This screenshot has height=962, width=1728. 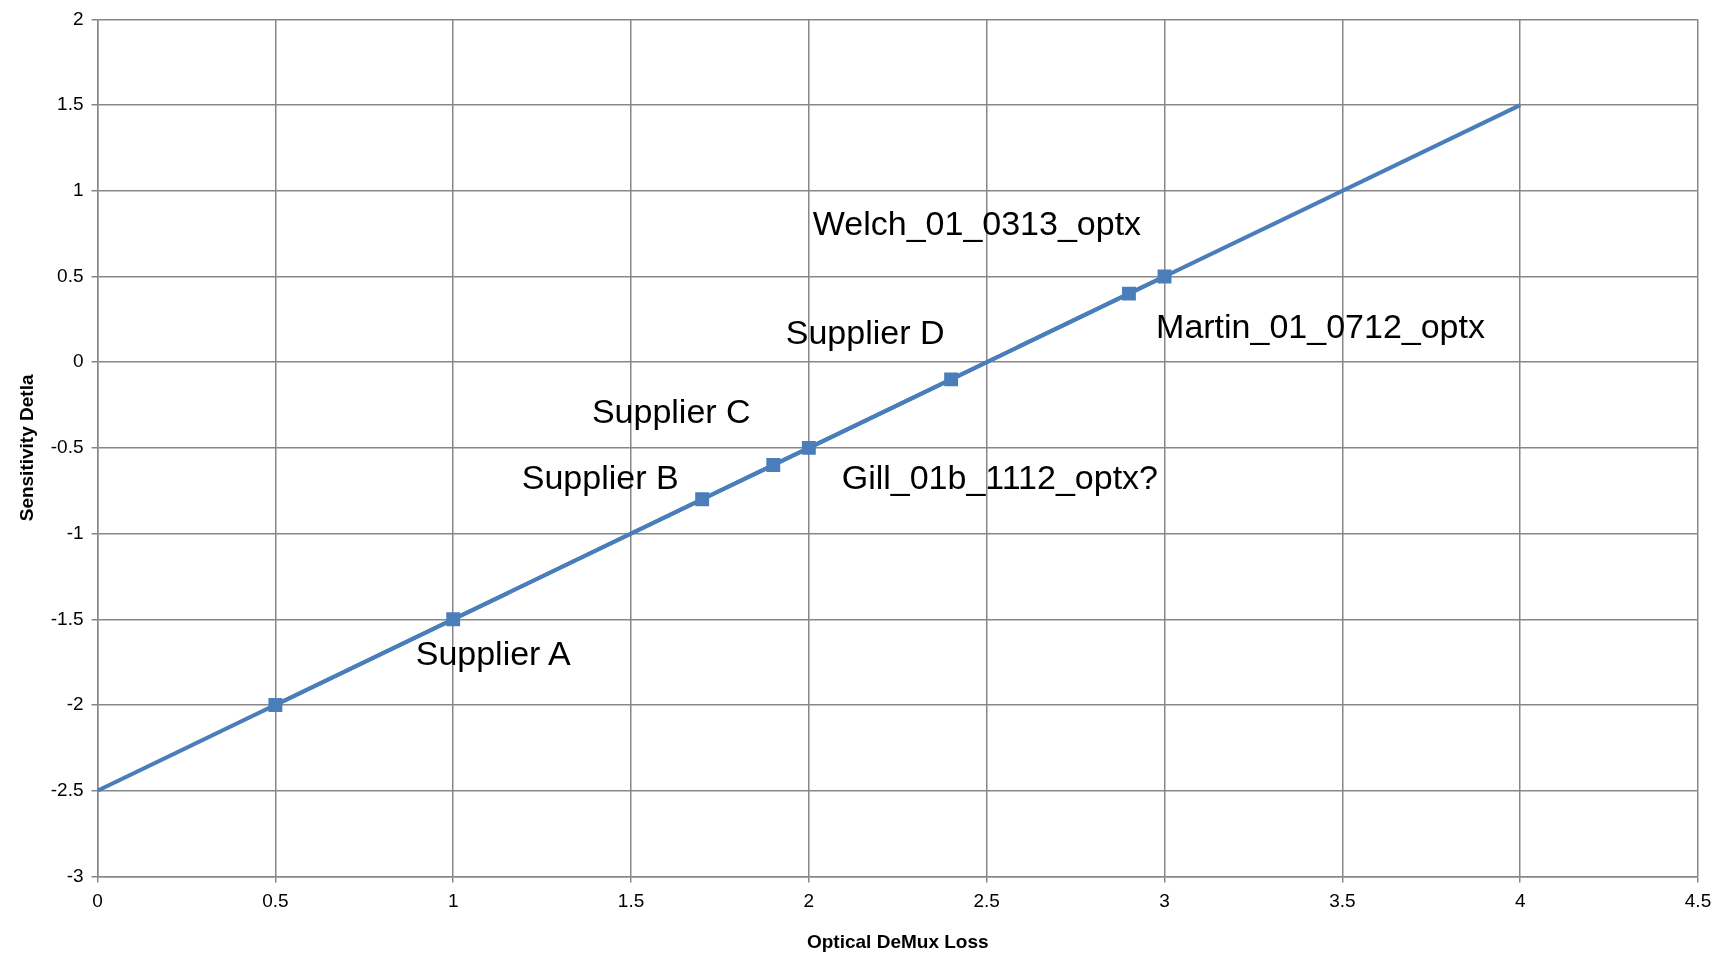 What do you see at coordinates (67, 447) in the screenshot?
I see `y-tick-label: -0.5` at bounding box center [67, 447].